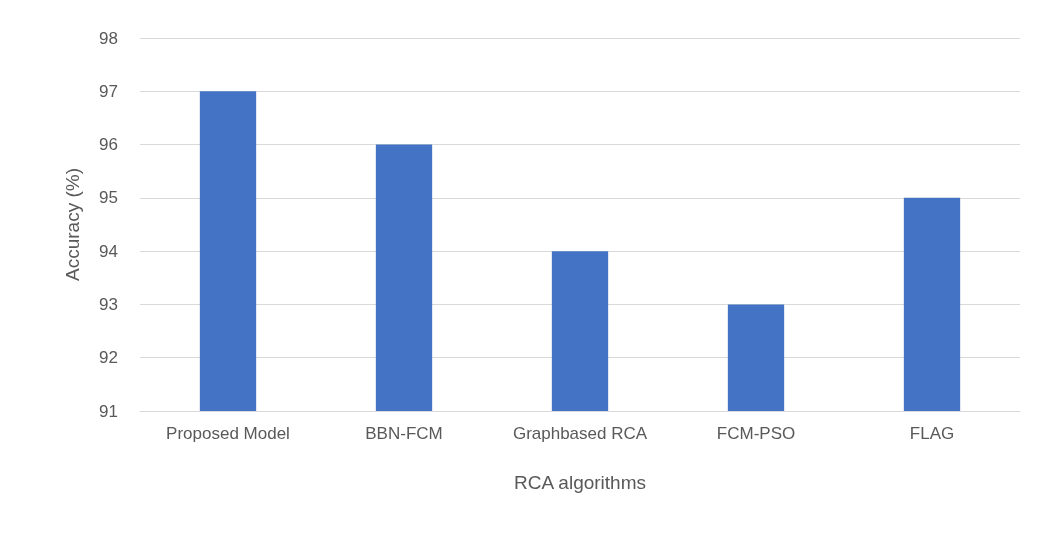 The width and height of the screenshot is (1045, 546). Describe the element at coordinates (108, 251) in the screenshot. I see `y-tick-label: 94` at that location.